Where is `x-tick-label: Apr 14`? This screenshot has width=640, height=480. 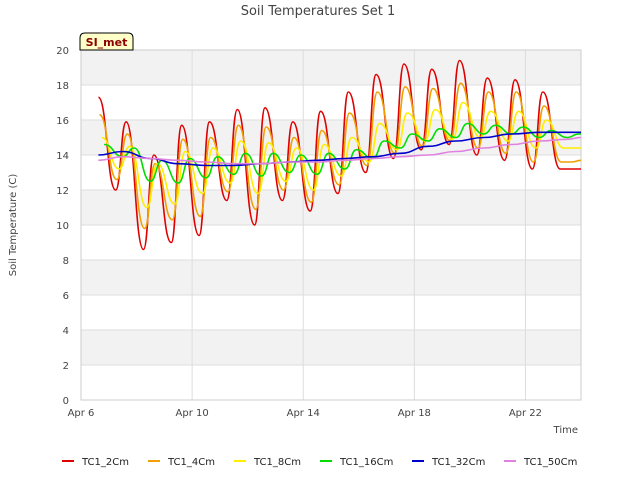 x-tick-label: Apr 14 is located at coordinates (303, 413).